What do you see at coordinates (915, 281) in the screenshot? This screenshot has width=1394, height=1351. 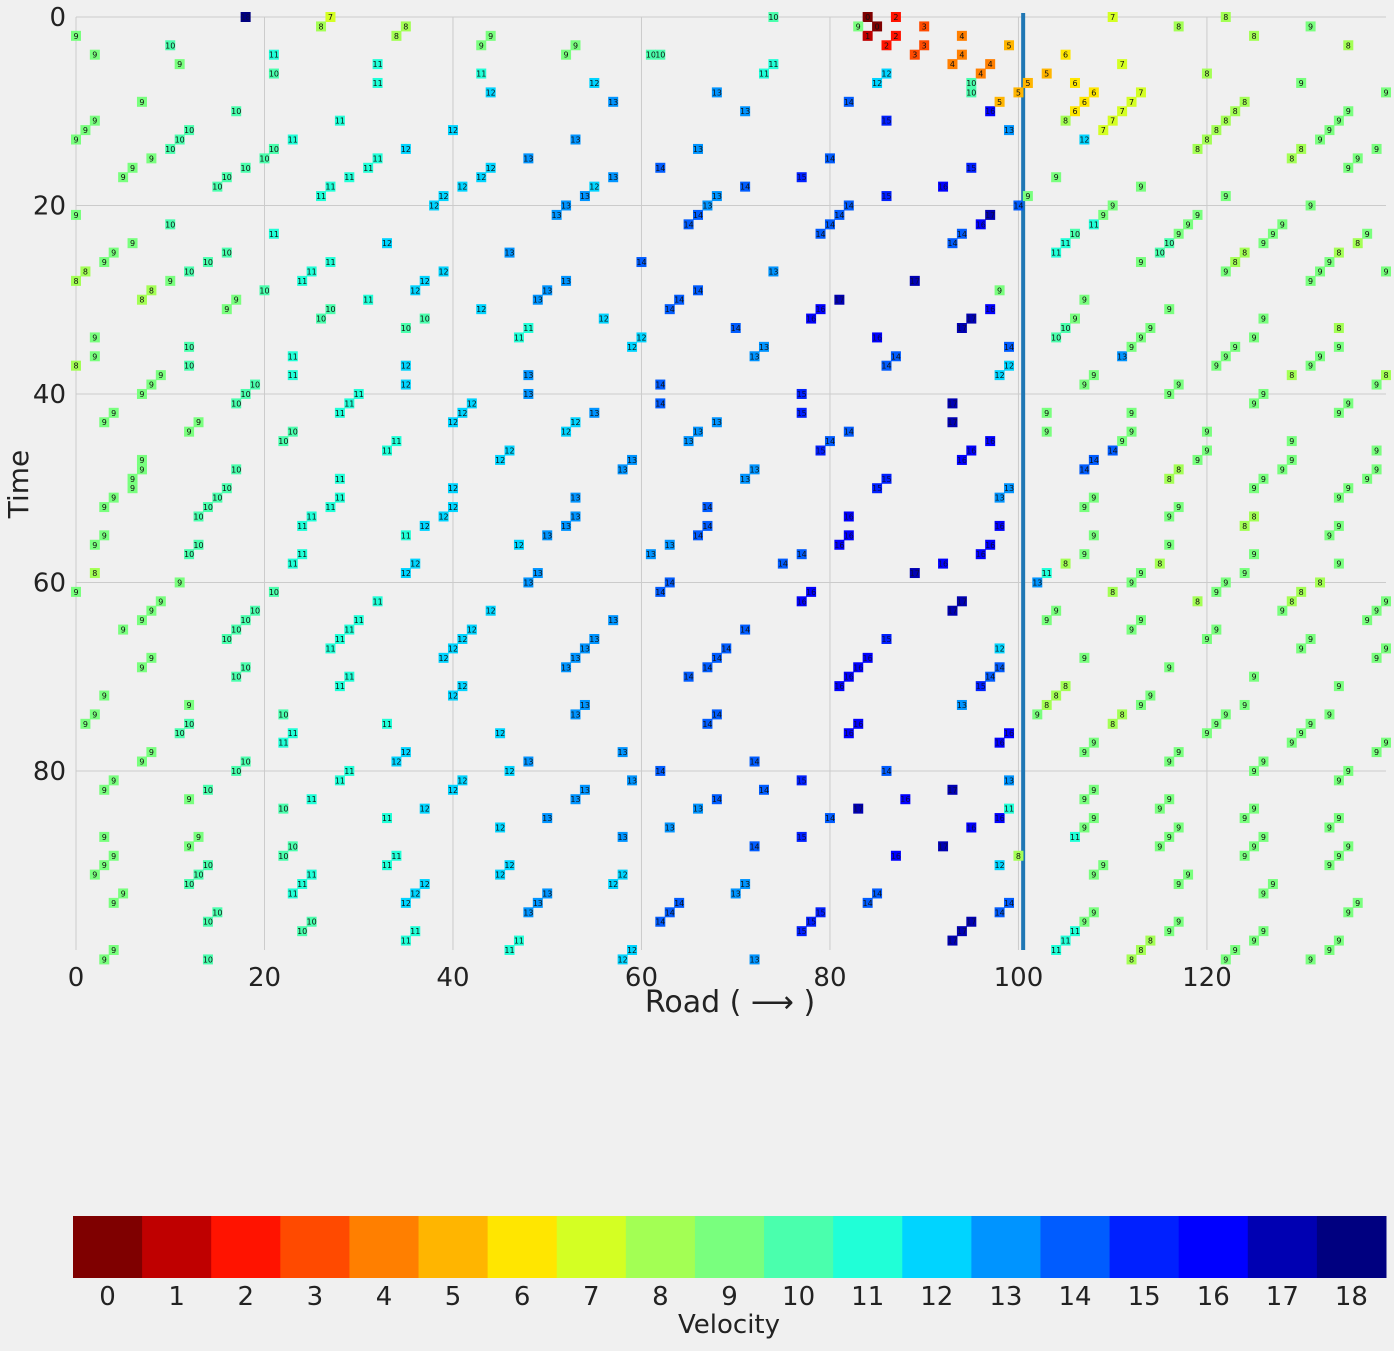 I see `car-velocity-label: 17` at bounding box center [915, 281].